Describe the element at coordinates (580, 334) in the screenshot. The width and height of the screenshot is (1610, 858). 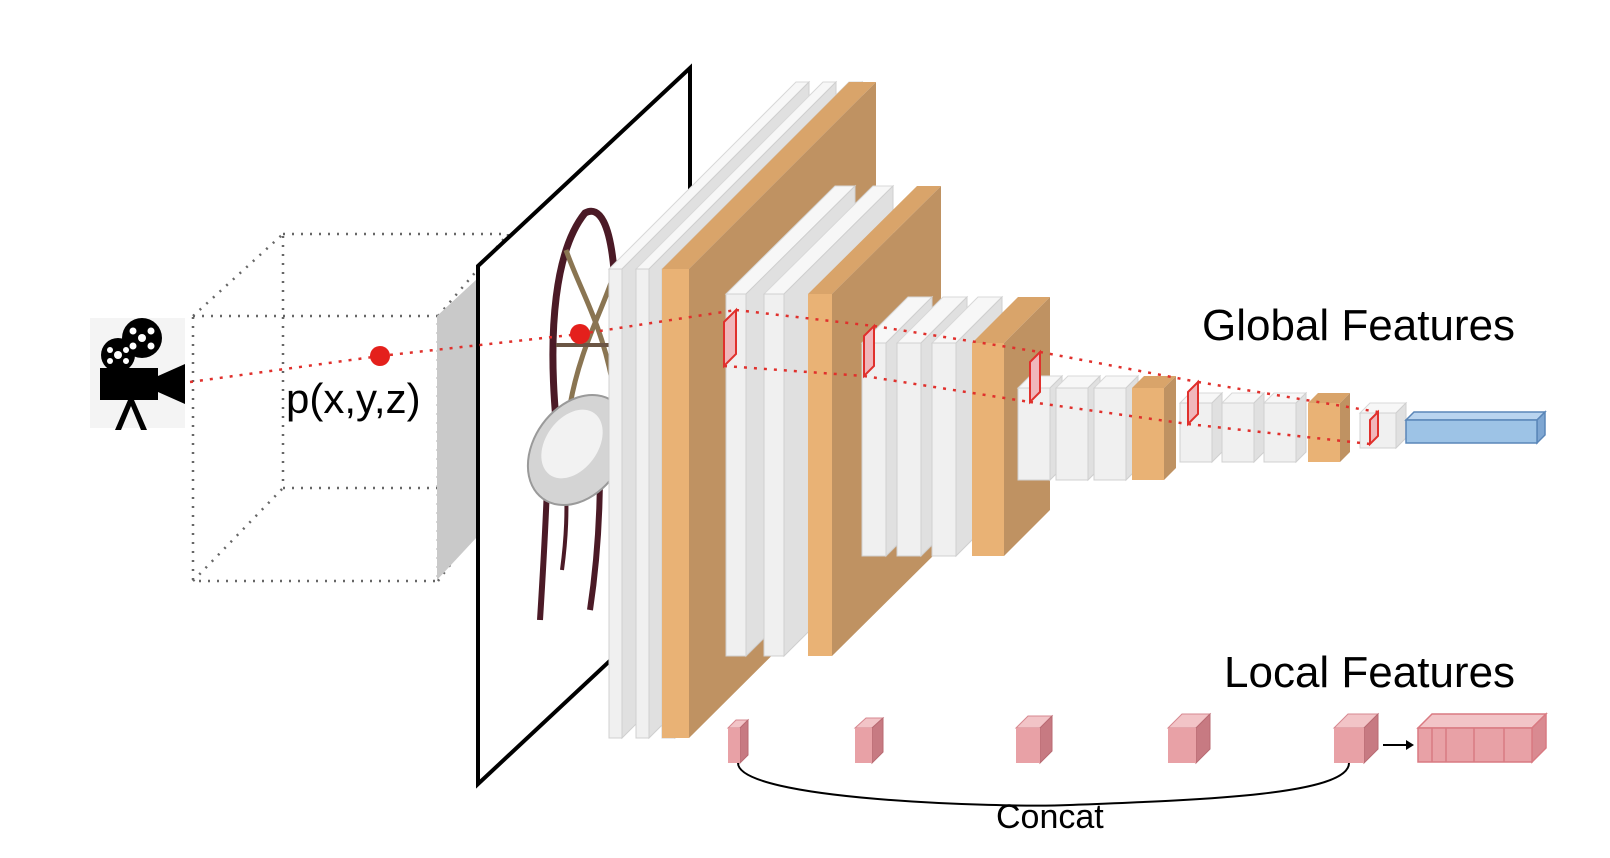
I see `projected-point-marker` at that location.